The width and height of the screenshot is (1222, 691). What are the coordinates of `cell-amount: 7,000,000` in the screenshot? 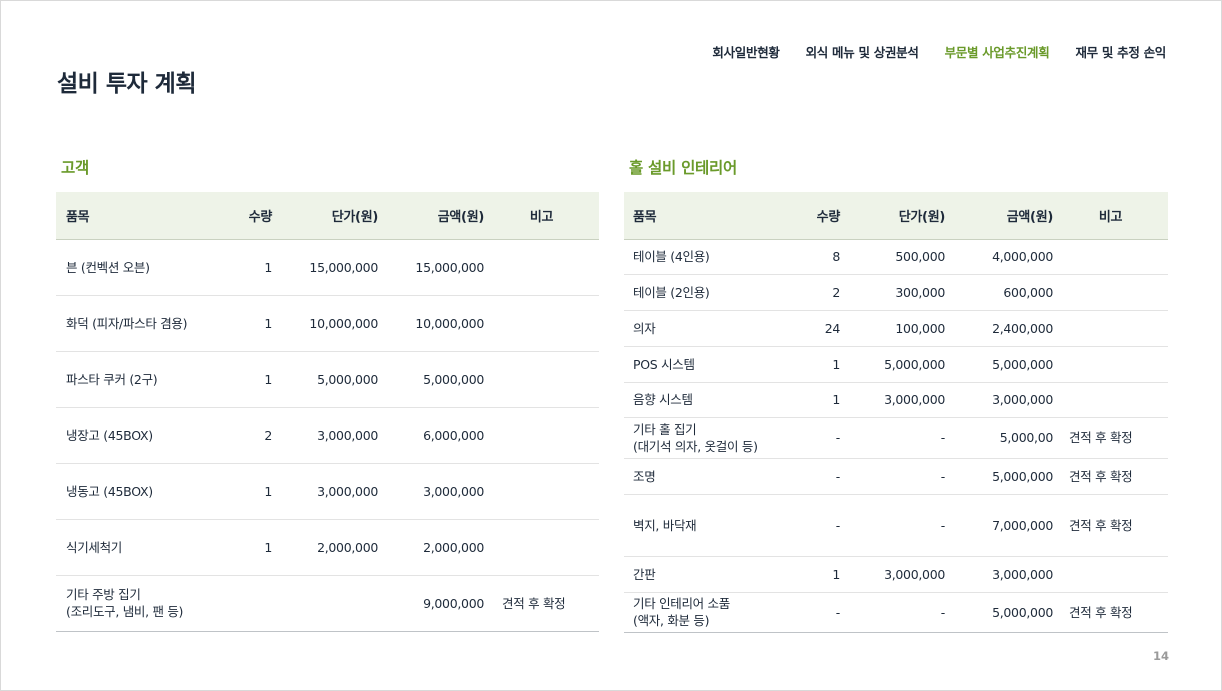 It's located at (999, 525).